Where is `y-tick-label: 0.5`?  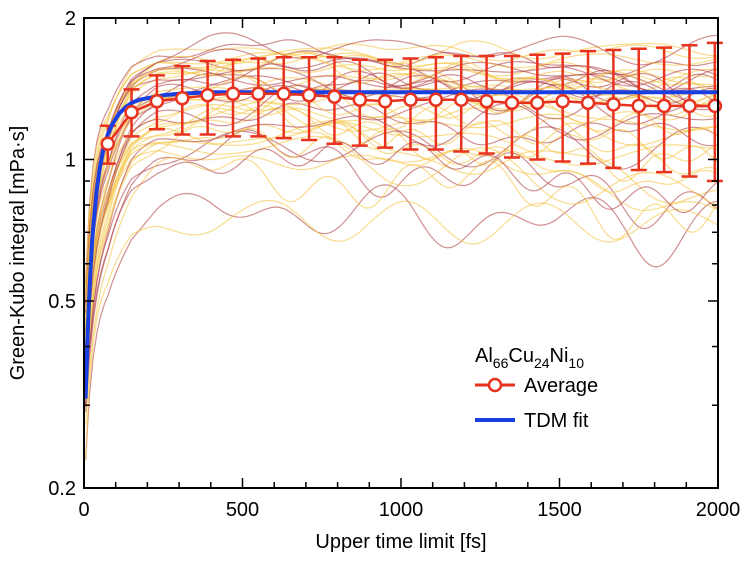
y-tick-label: 0.5 is located at coordinates (62, 302).